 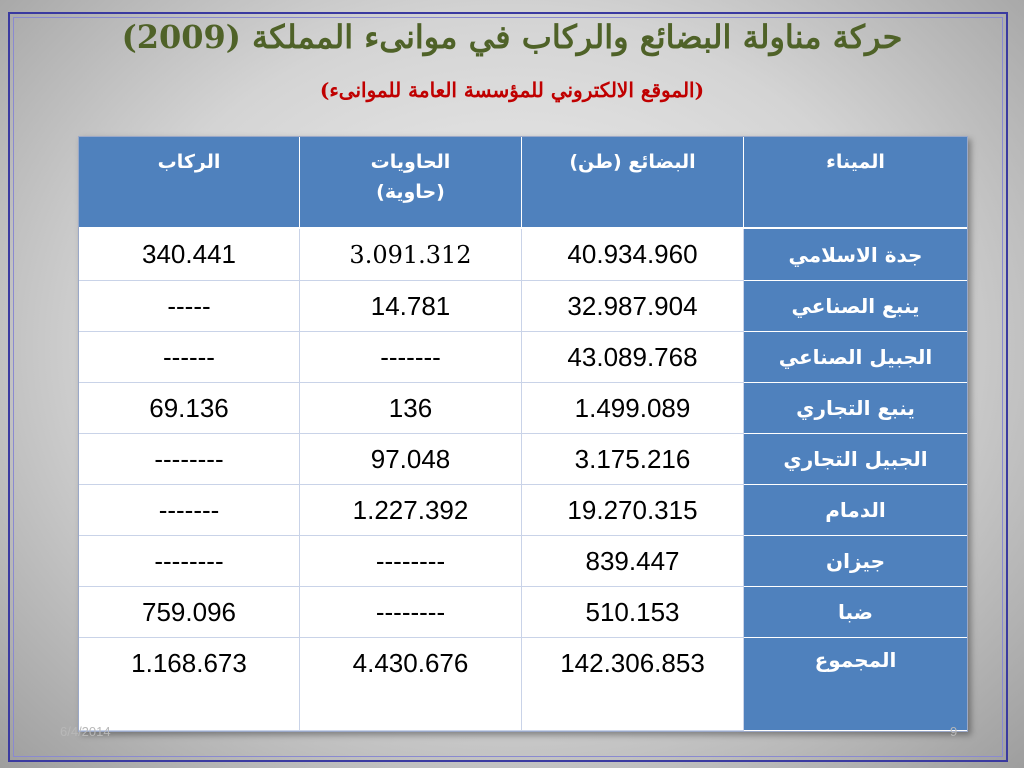 What do you see at coordinates (411, 459) in the screenshot?
I see `cell-containers: 97.048` at bounding box center [411, 459].